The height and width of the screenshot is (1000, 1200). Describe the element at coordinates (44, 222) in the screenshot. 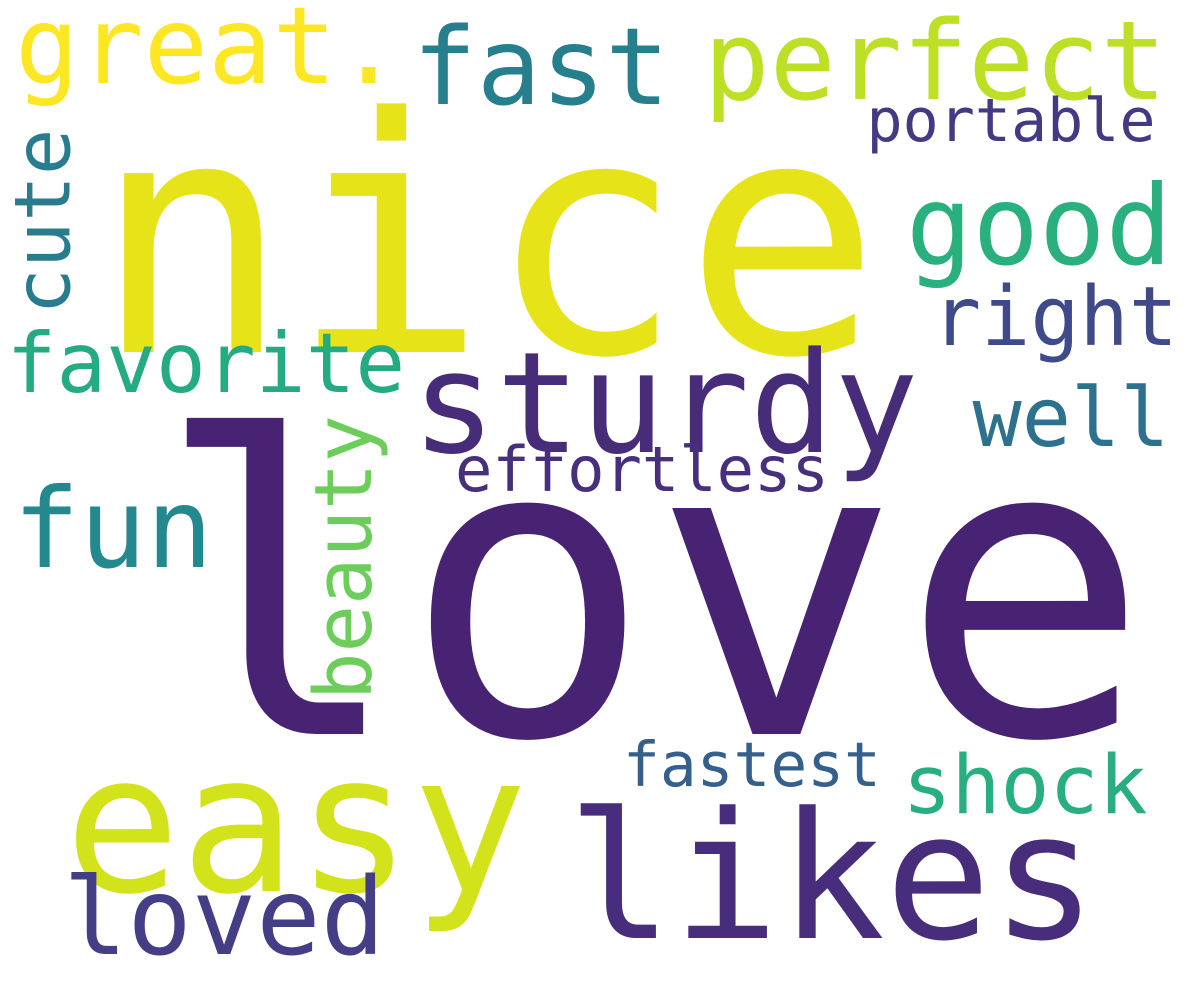

I see `word-cute: cute` at that location.